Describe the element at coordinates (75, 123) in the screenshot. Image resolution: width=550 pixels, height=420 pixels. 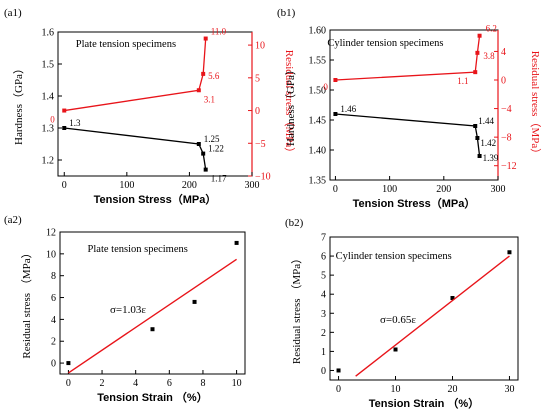
I see `data-label: 1.3` at that location.